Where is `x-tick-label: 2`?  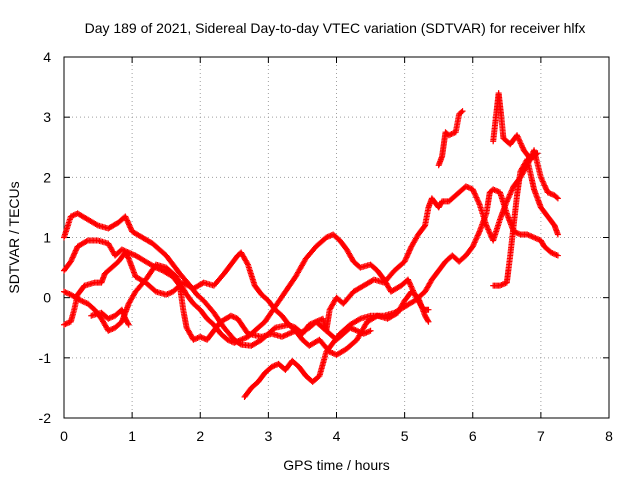 x-tick-label: 2 is located at coordinates (200, 436).